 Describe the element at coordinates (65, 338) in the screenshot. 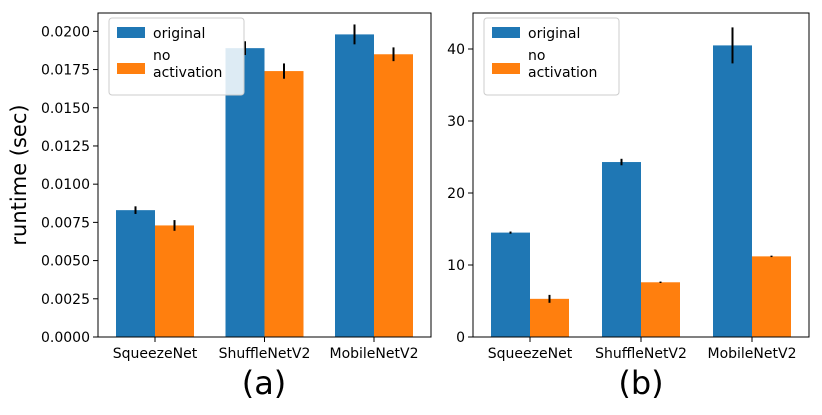

I see `y-tick-label: 0.0000` at that location.